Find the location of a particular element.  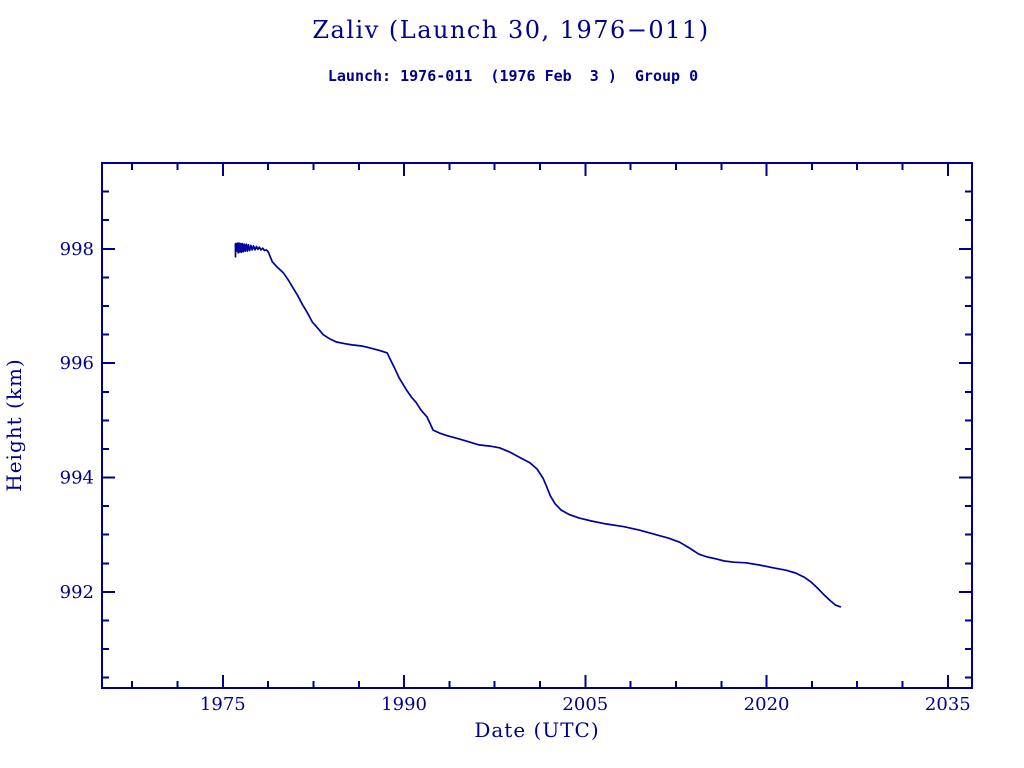

y-tick-label-998: 998 is located at coordinates (77, 249).